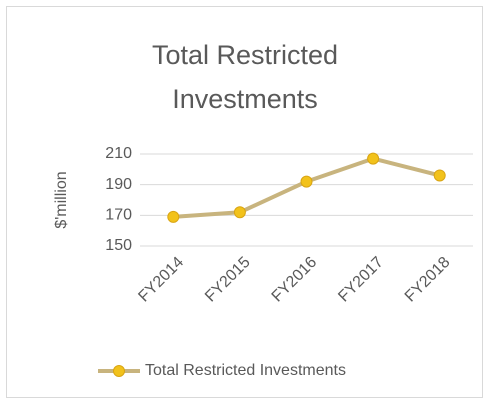  What do you see at coordinates (118, 153) in the screenshot?
I see `y-tick-label: 210` at bounding box center [118, 153].